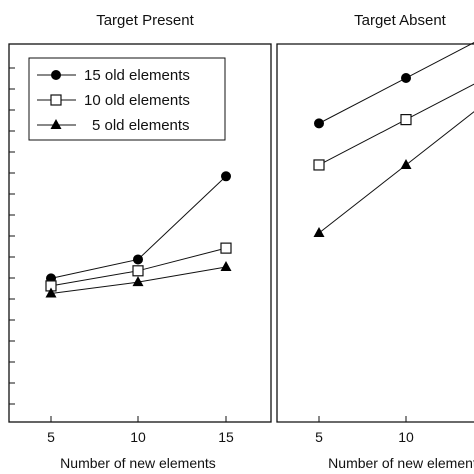 This screenshot has width=474, height=474. What do you see at coordinates (56, 124) in the screenshot?
I see `legend-marker-triangle` at bounding box center [56, 124].